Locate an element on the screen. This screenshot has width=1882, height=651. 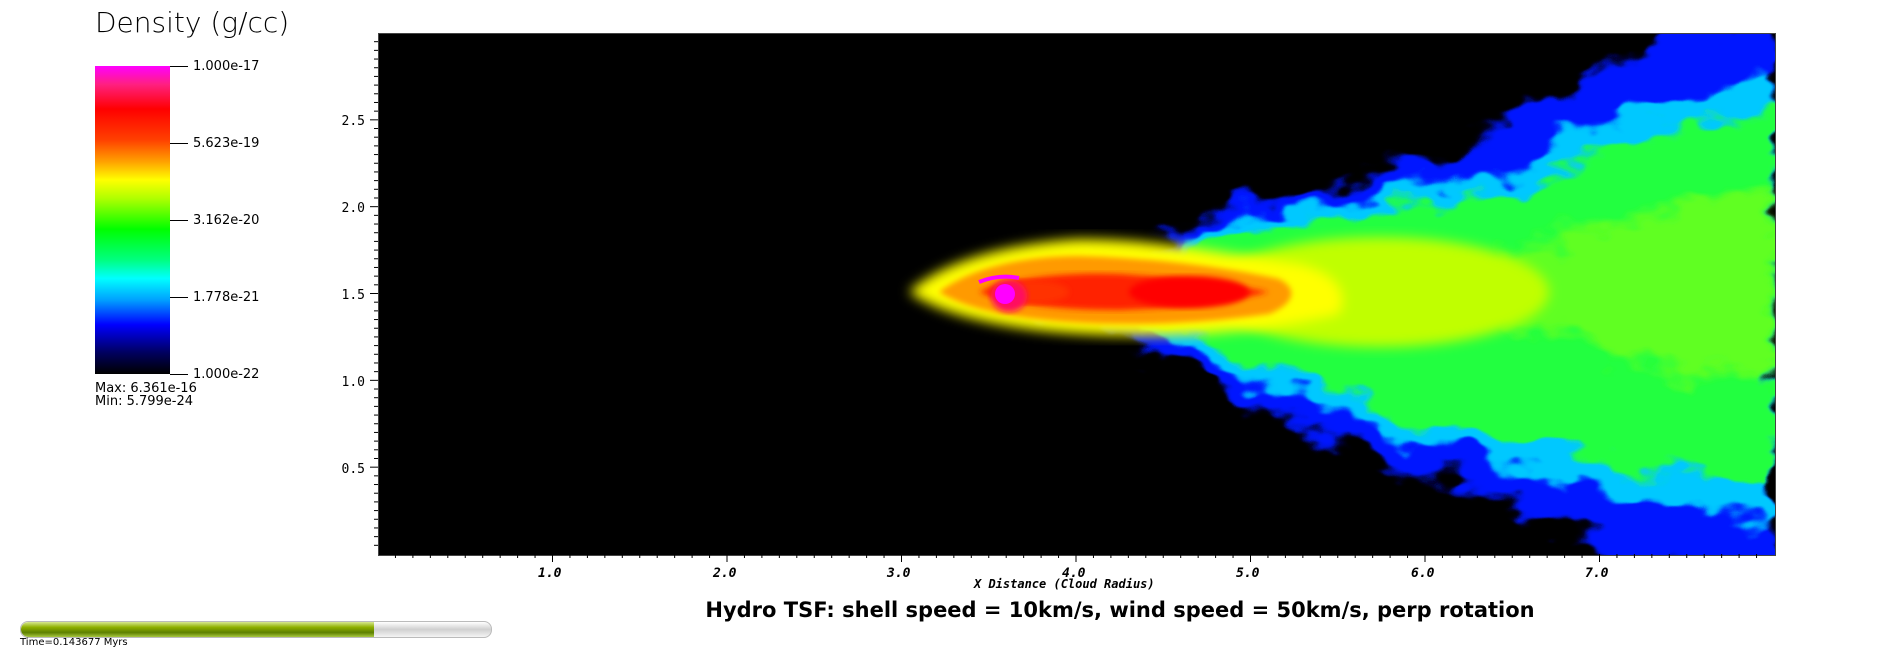
x-axis-title: X Distance (Cloud Radius) is located at coordinates (1064, 584).